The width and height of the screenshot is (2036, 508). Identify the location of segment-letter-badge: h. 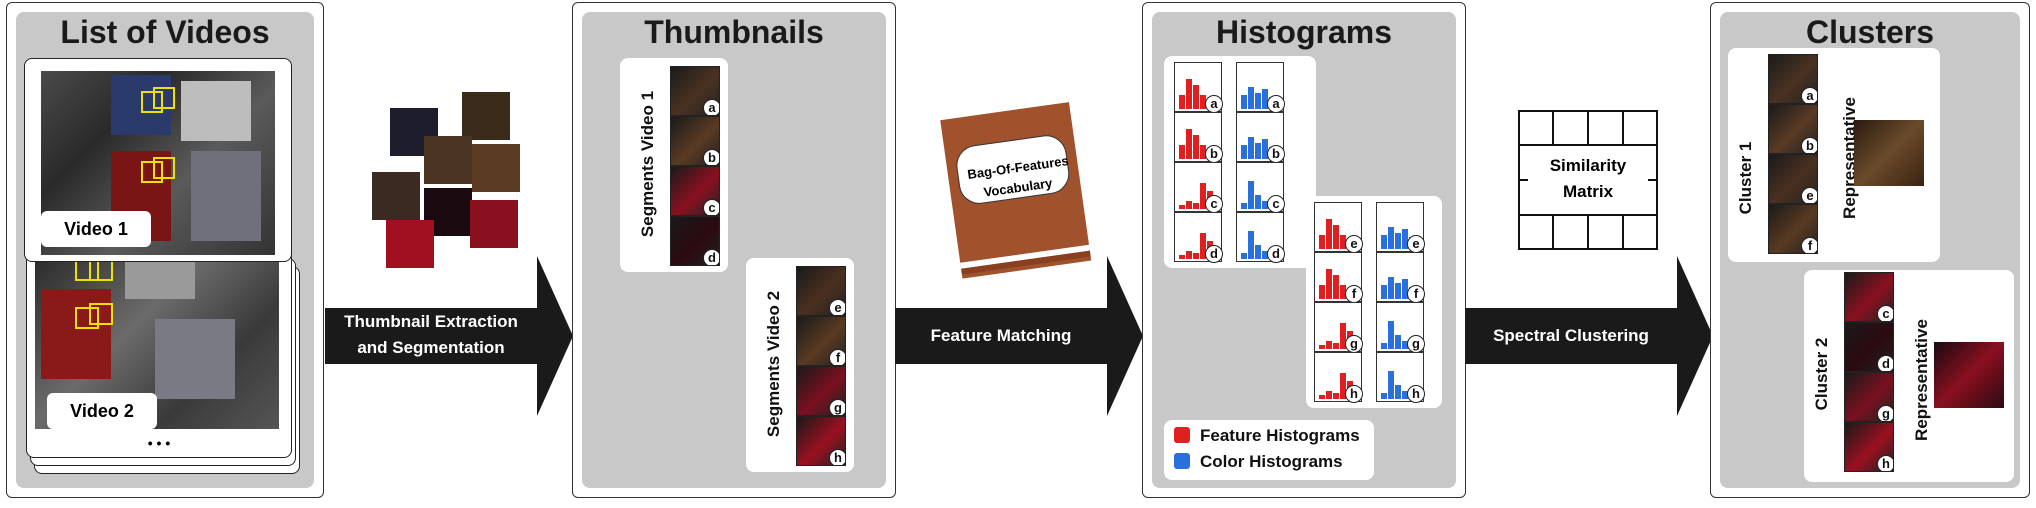
(1885, 463).